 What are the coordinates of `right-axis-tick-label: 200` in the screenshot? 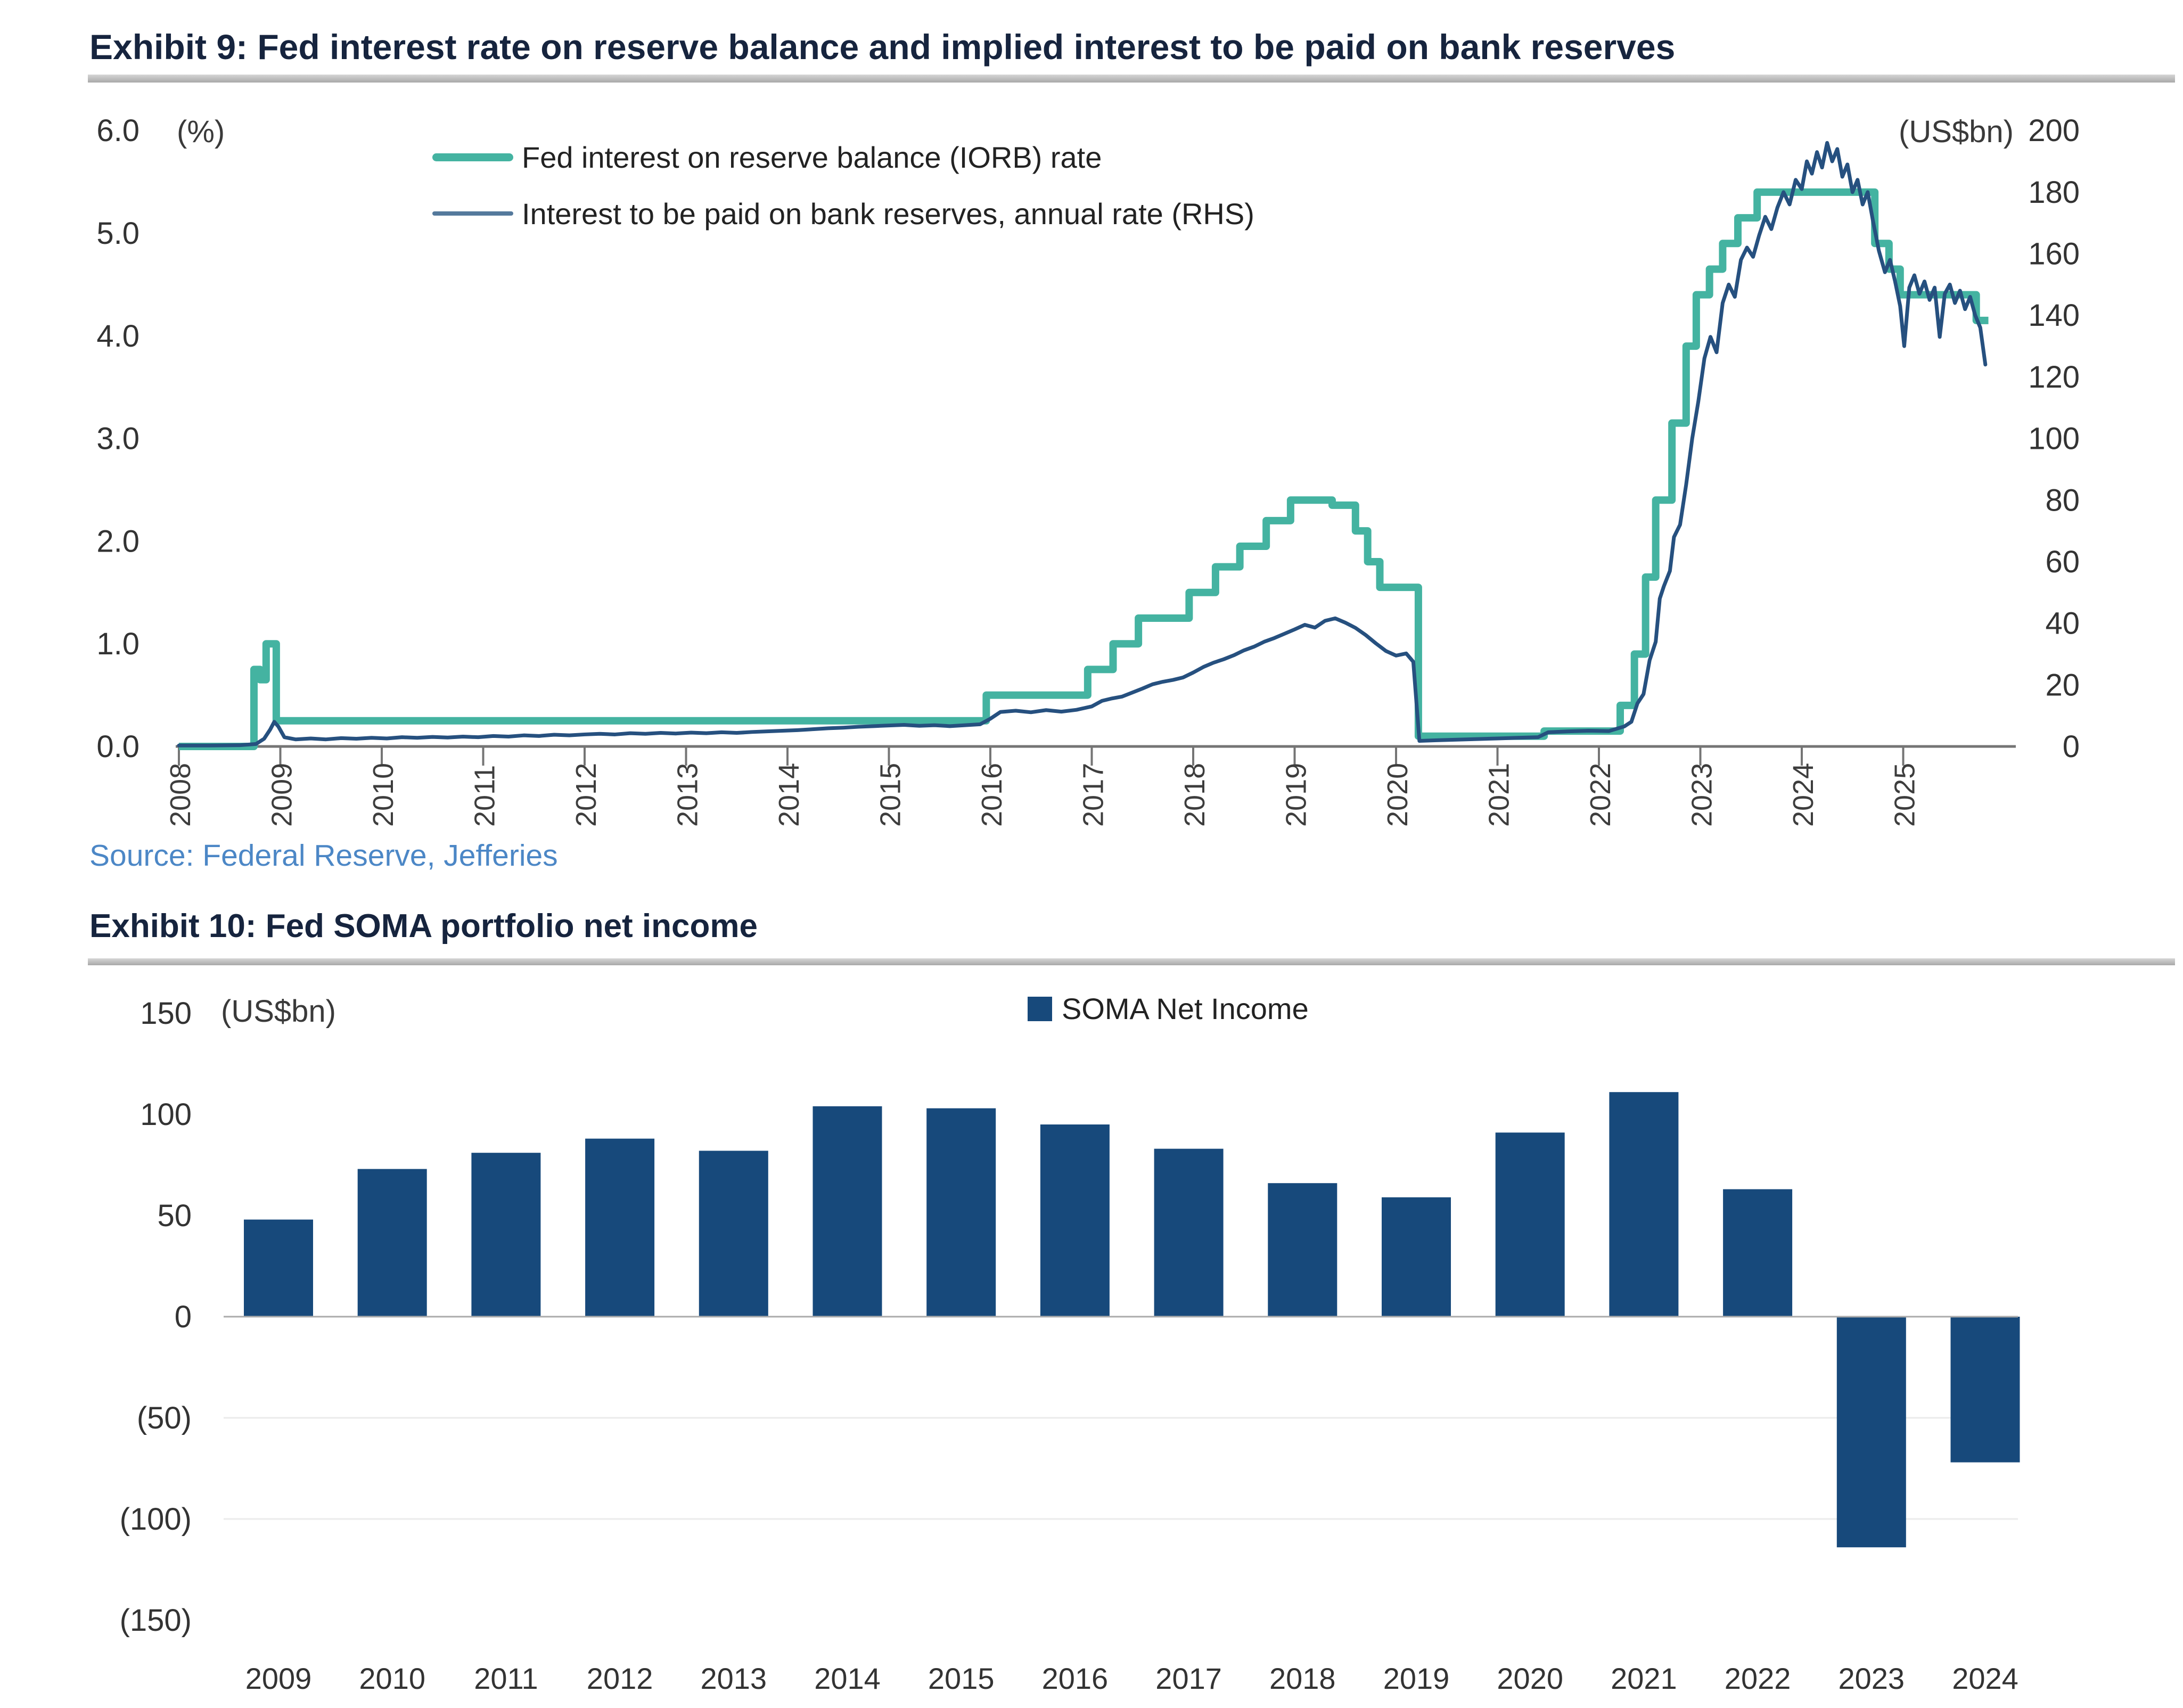 It's located at (2054, 130).